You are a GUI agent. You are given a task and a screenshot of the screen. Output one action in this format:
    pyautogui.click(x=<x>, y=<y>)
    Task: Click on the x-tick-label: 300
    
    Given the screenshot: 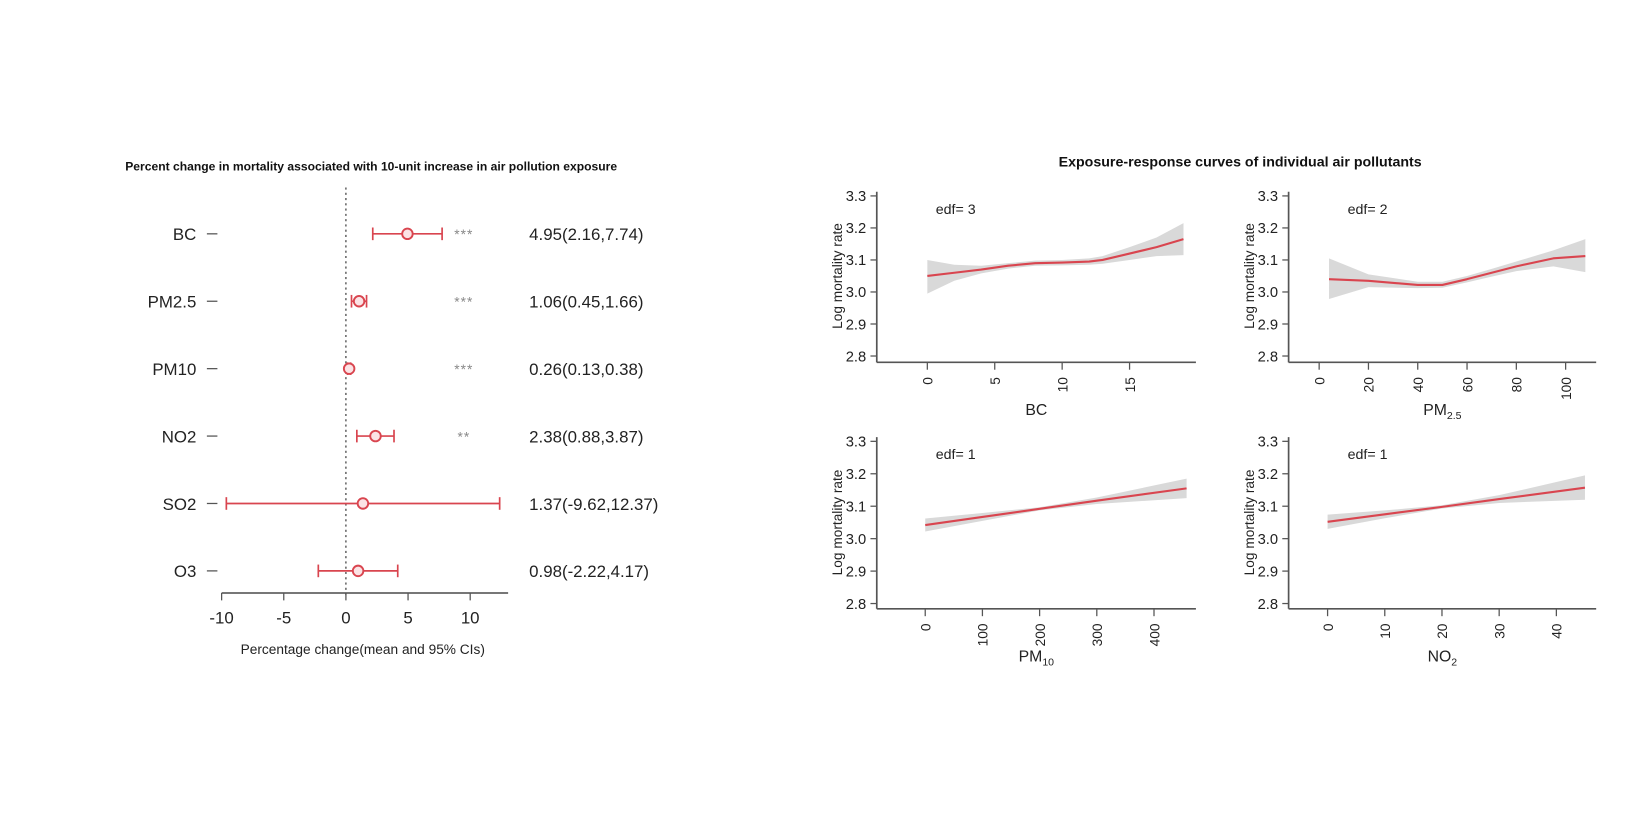 What is the action you would take?
    pyautogui.click(x=1097, y=634)
    